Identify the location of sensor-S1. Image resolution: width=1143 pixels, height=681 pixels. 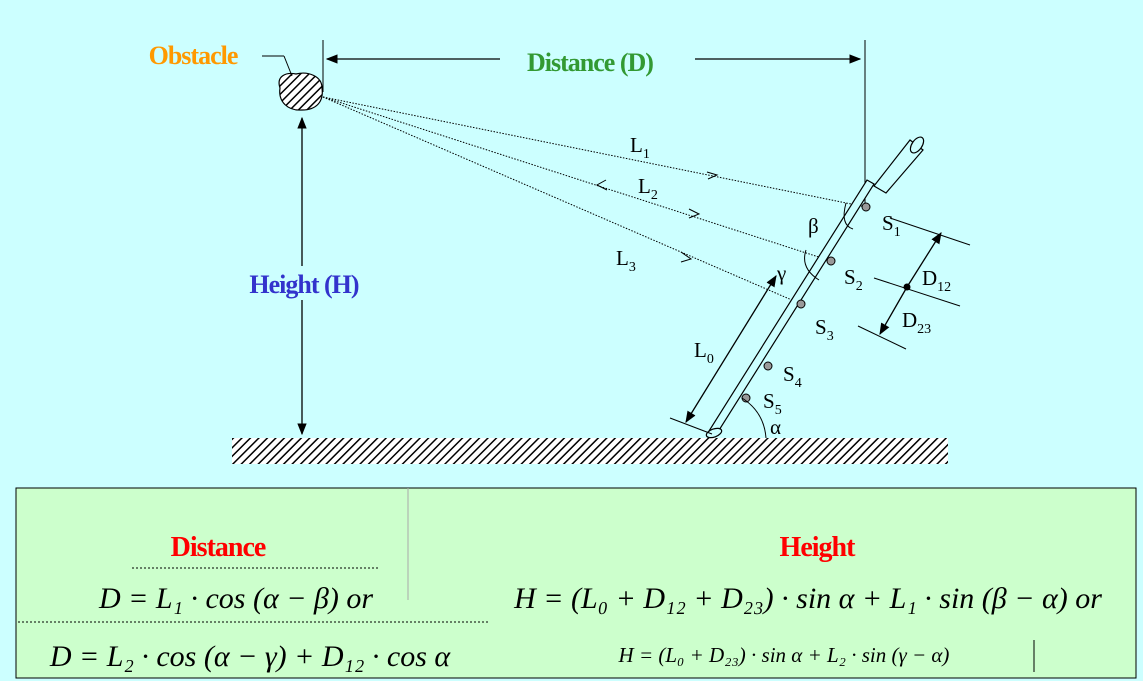
(866, 207).